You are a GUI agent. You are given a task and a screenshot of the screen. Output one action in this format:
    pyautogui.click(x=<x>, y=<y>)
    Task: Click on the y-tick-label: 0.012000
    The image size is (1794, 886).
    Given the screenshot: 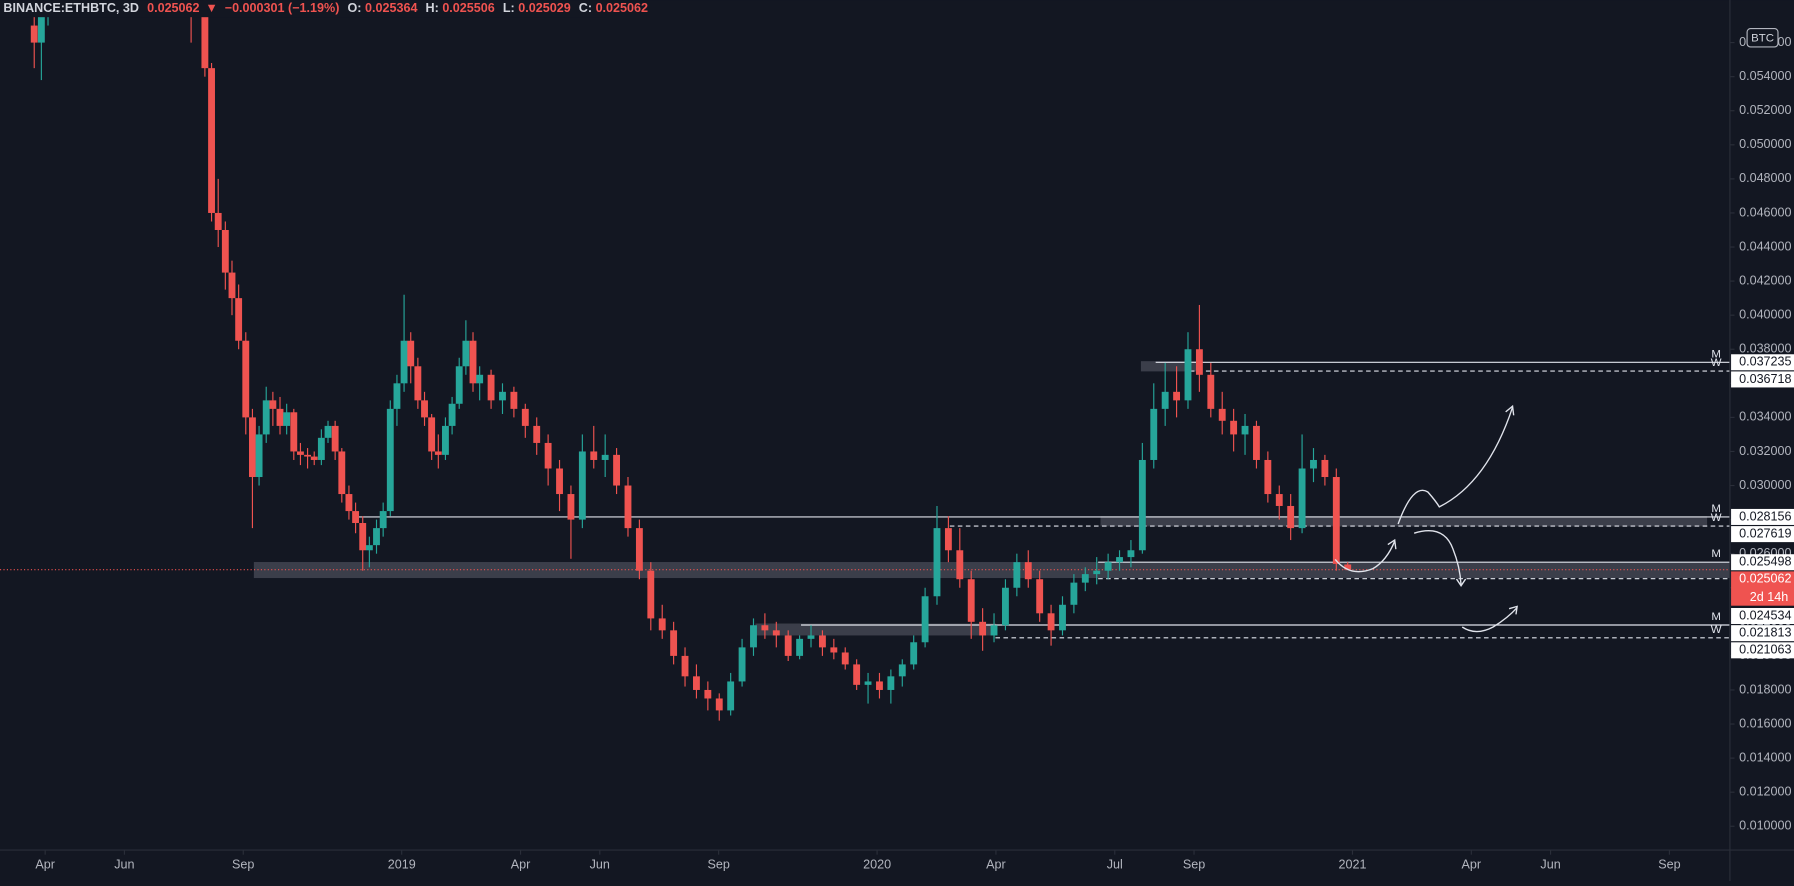 What is the action you would take?
    pyautogui.click(x=1765, y=792)
    